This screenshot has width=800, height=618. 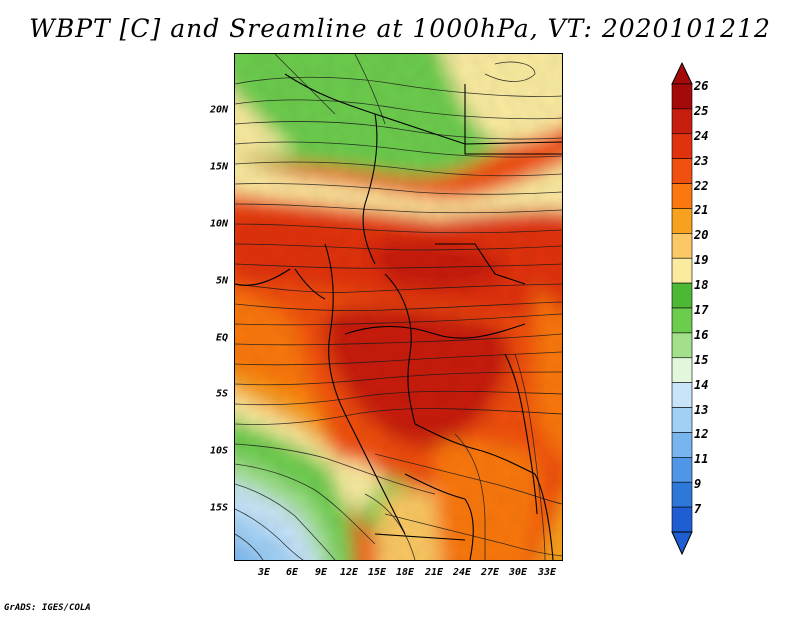 What do you see at coordinates (701, 434) in the screenshot?
I see `colorbar-label: 12` at bounding box center [701, 434].